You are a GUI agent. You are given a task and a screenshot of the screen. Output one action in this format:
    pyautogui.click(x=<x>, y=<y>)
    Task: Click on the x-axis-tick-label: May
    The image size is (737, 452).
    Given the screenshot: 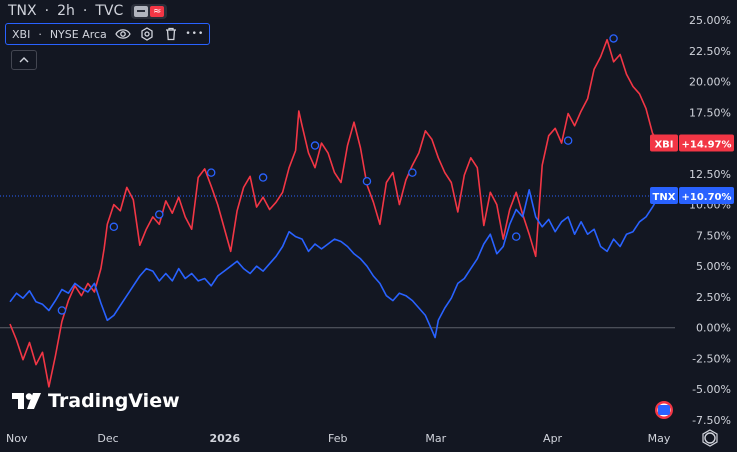 What is the action you would take?
    pyautogui.click(x=659, y=438)
    